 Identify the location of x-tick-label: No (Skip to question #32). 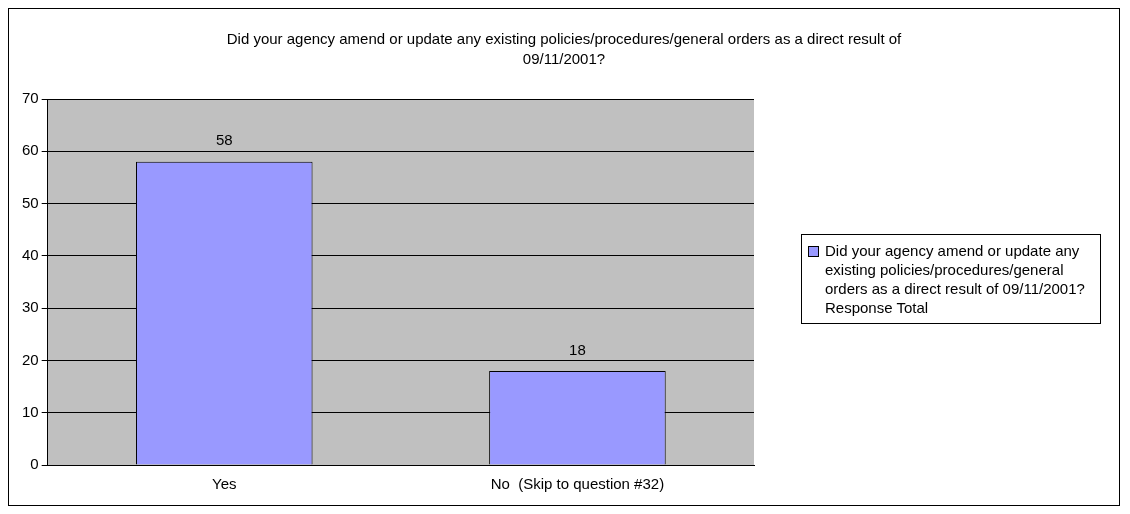
(577, 484).